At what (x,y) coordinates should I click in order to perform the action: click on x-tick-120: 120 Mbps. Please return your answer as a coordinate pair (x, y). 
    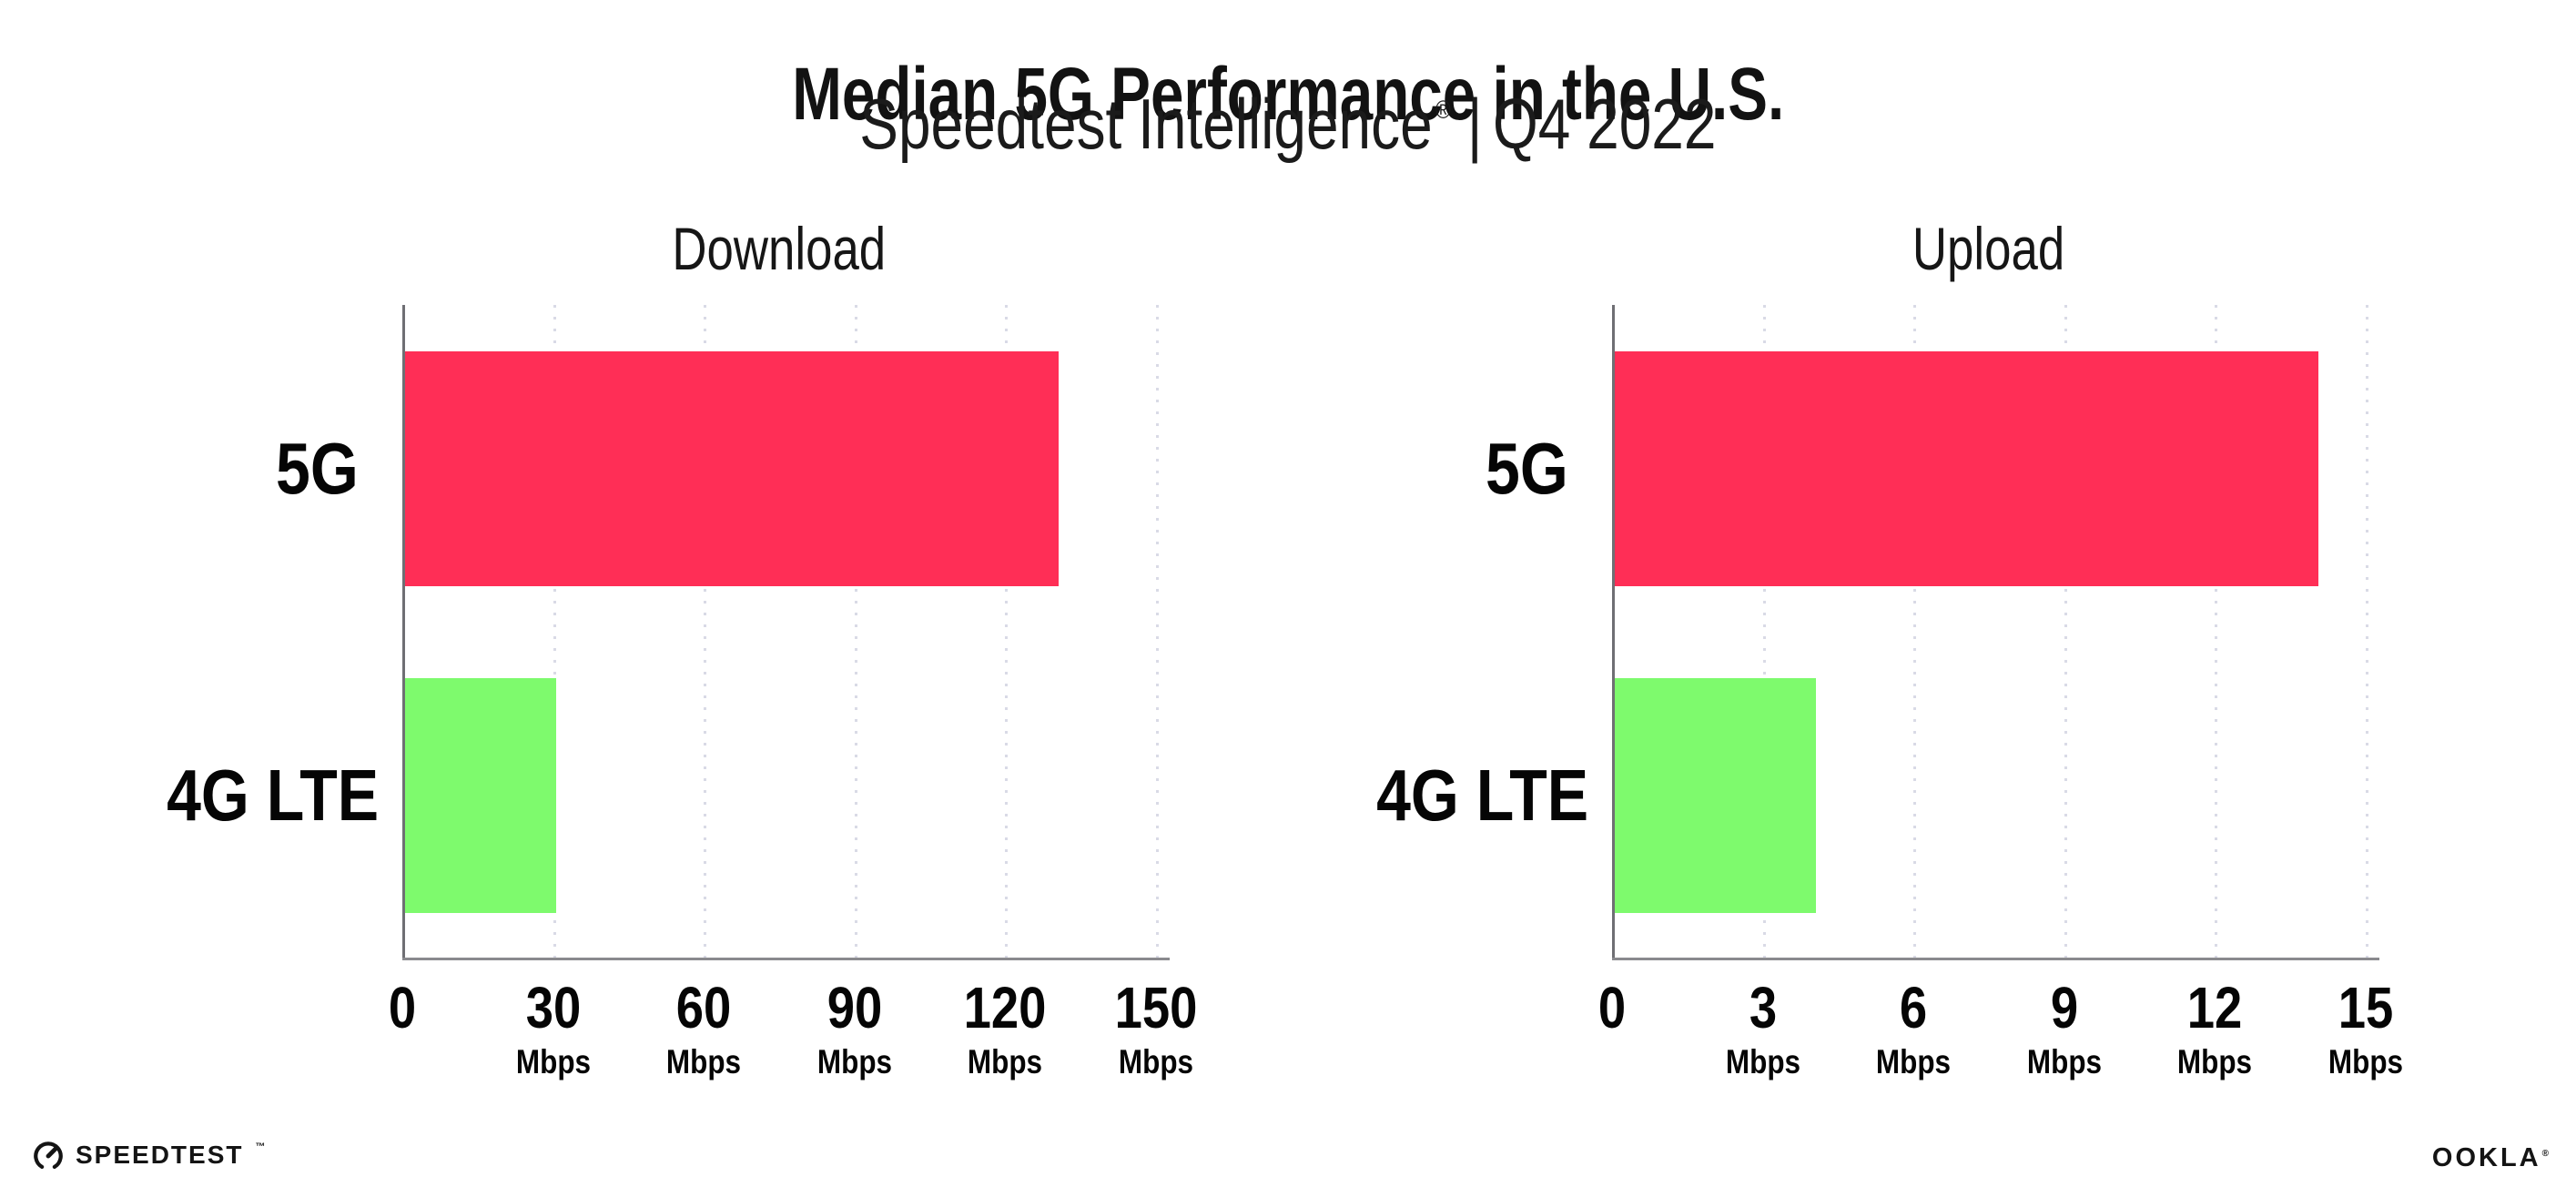
    Looking at the image, I should click on (1005, 1030).